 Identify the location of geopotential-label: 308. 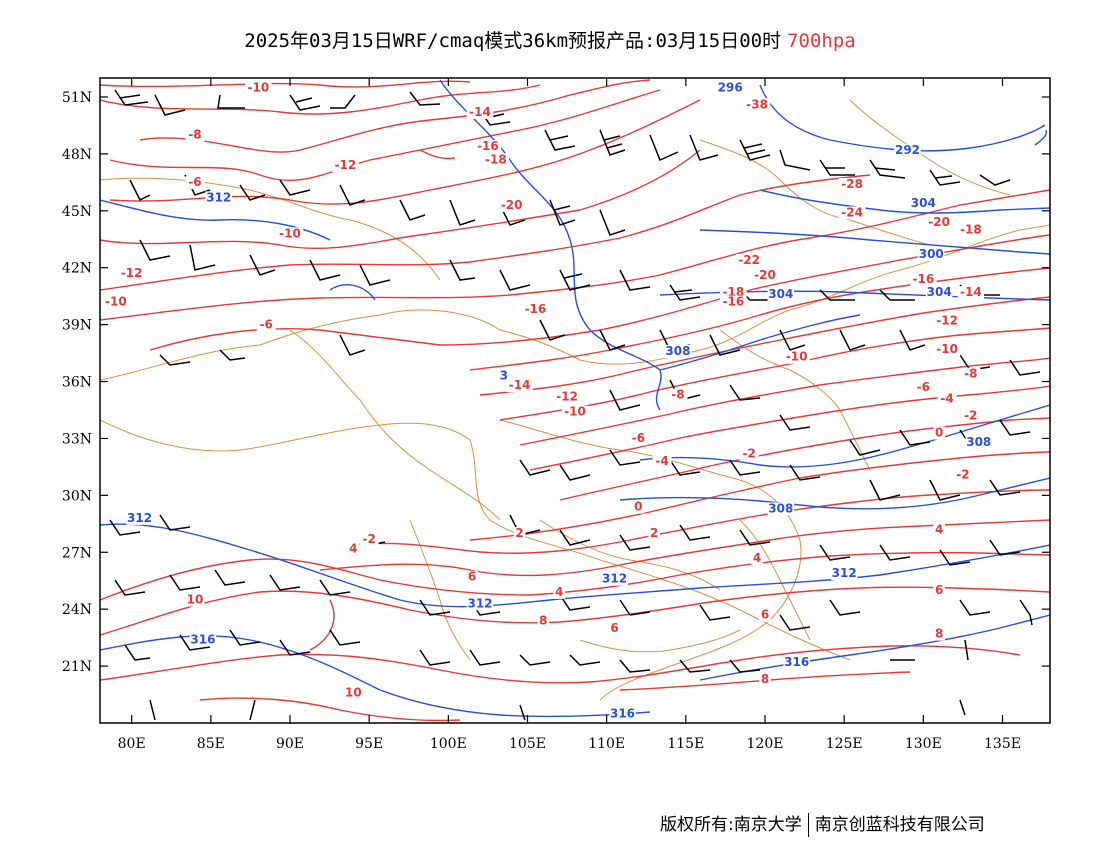
(780, 508).